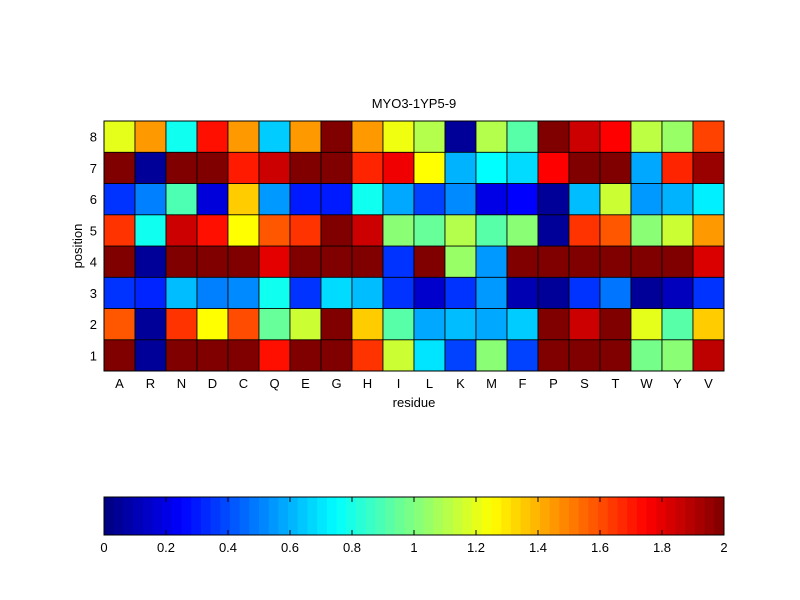 The image size is (800, 600). Describe the element at coordinates (93, 137) in the screenshot. I see `y-tick-label: 8` at that location.